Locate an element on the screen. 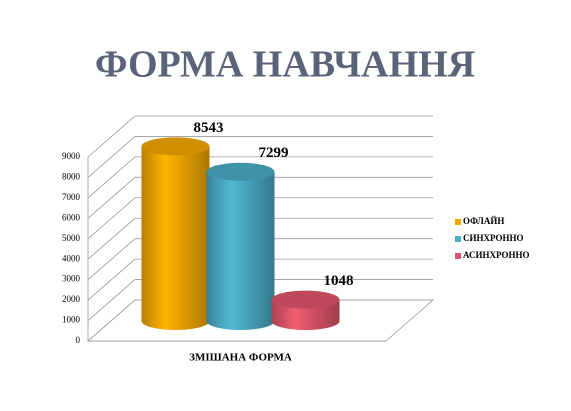 The width and height of the screenshot is (571, 411). y-tick-label: 9000 is located at coordinates (71, 156).